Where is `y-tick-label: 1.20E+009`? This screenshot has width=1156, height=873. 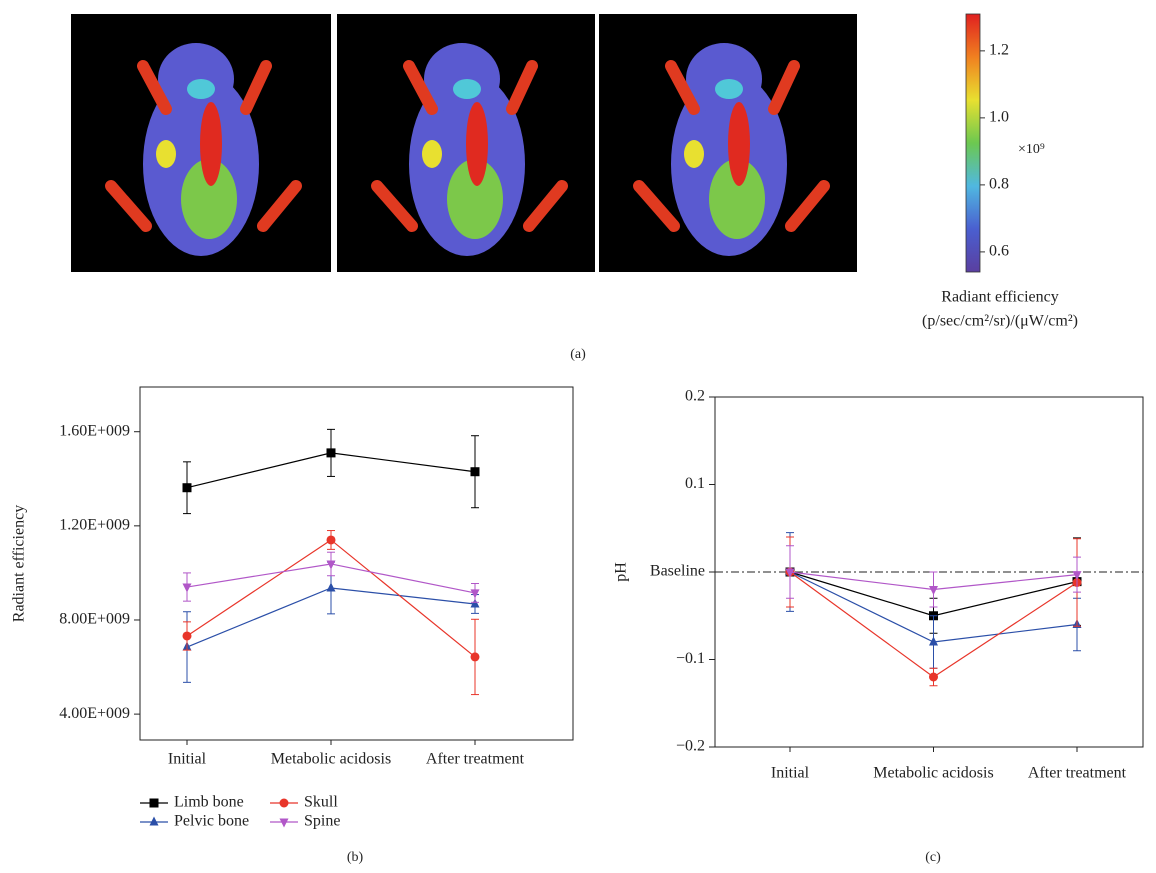 y-tick-label: 1.20E+009 is located at coordinates (94, 525).